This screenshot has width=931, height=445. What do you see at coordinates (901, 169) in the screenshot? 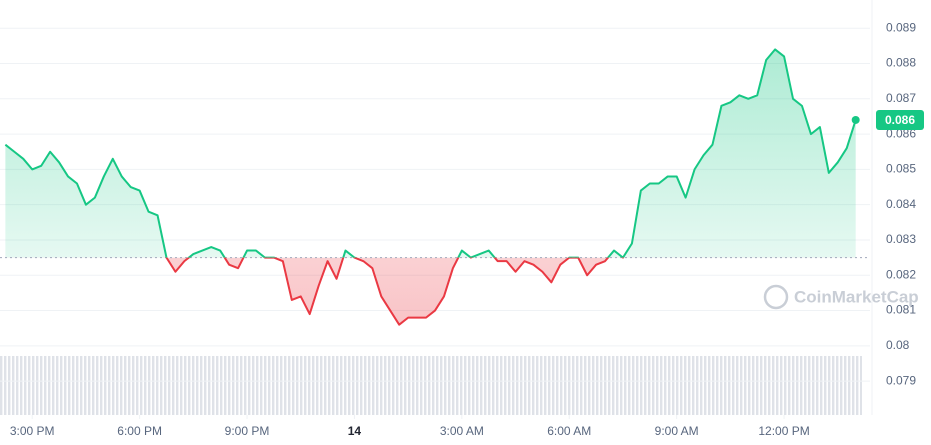
I see `y-tick-label: 0.085` at bounding box center [901, 169].